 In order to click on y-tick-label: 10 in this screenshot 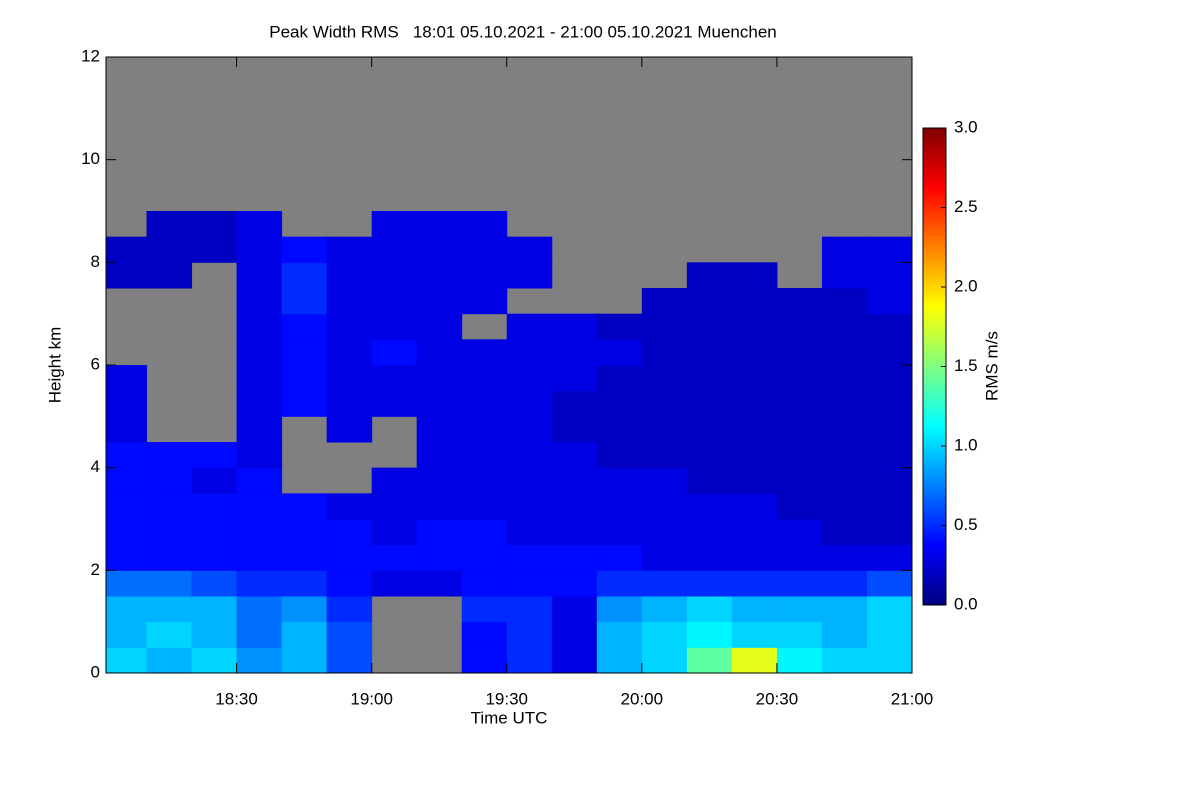, I will do `click(90, 158)`.